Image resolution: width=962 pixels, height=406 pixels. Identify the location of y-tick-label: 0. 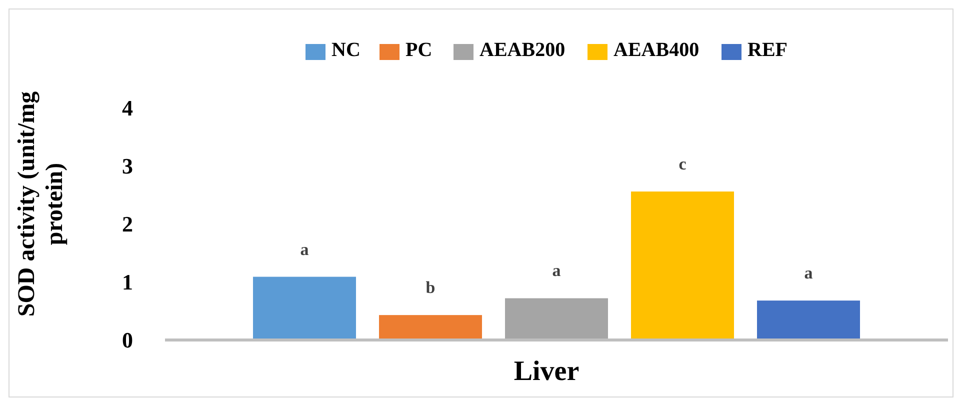
(127, 340).